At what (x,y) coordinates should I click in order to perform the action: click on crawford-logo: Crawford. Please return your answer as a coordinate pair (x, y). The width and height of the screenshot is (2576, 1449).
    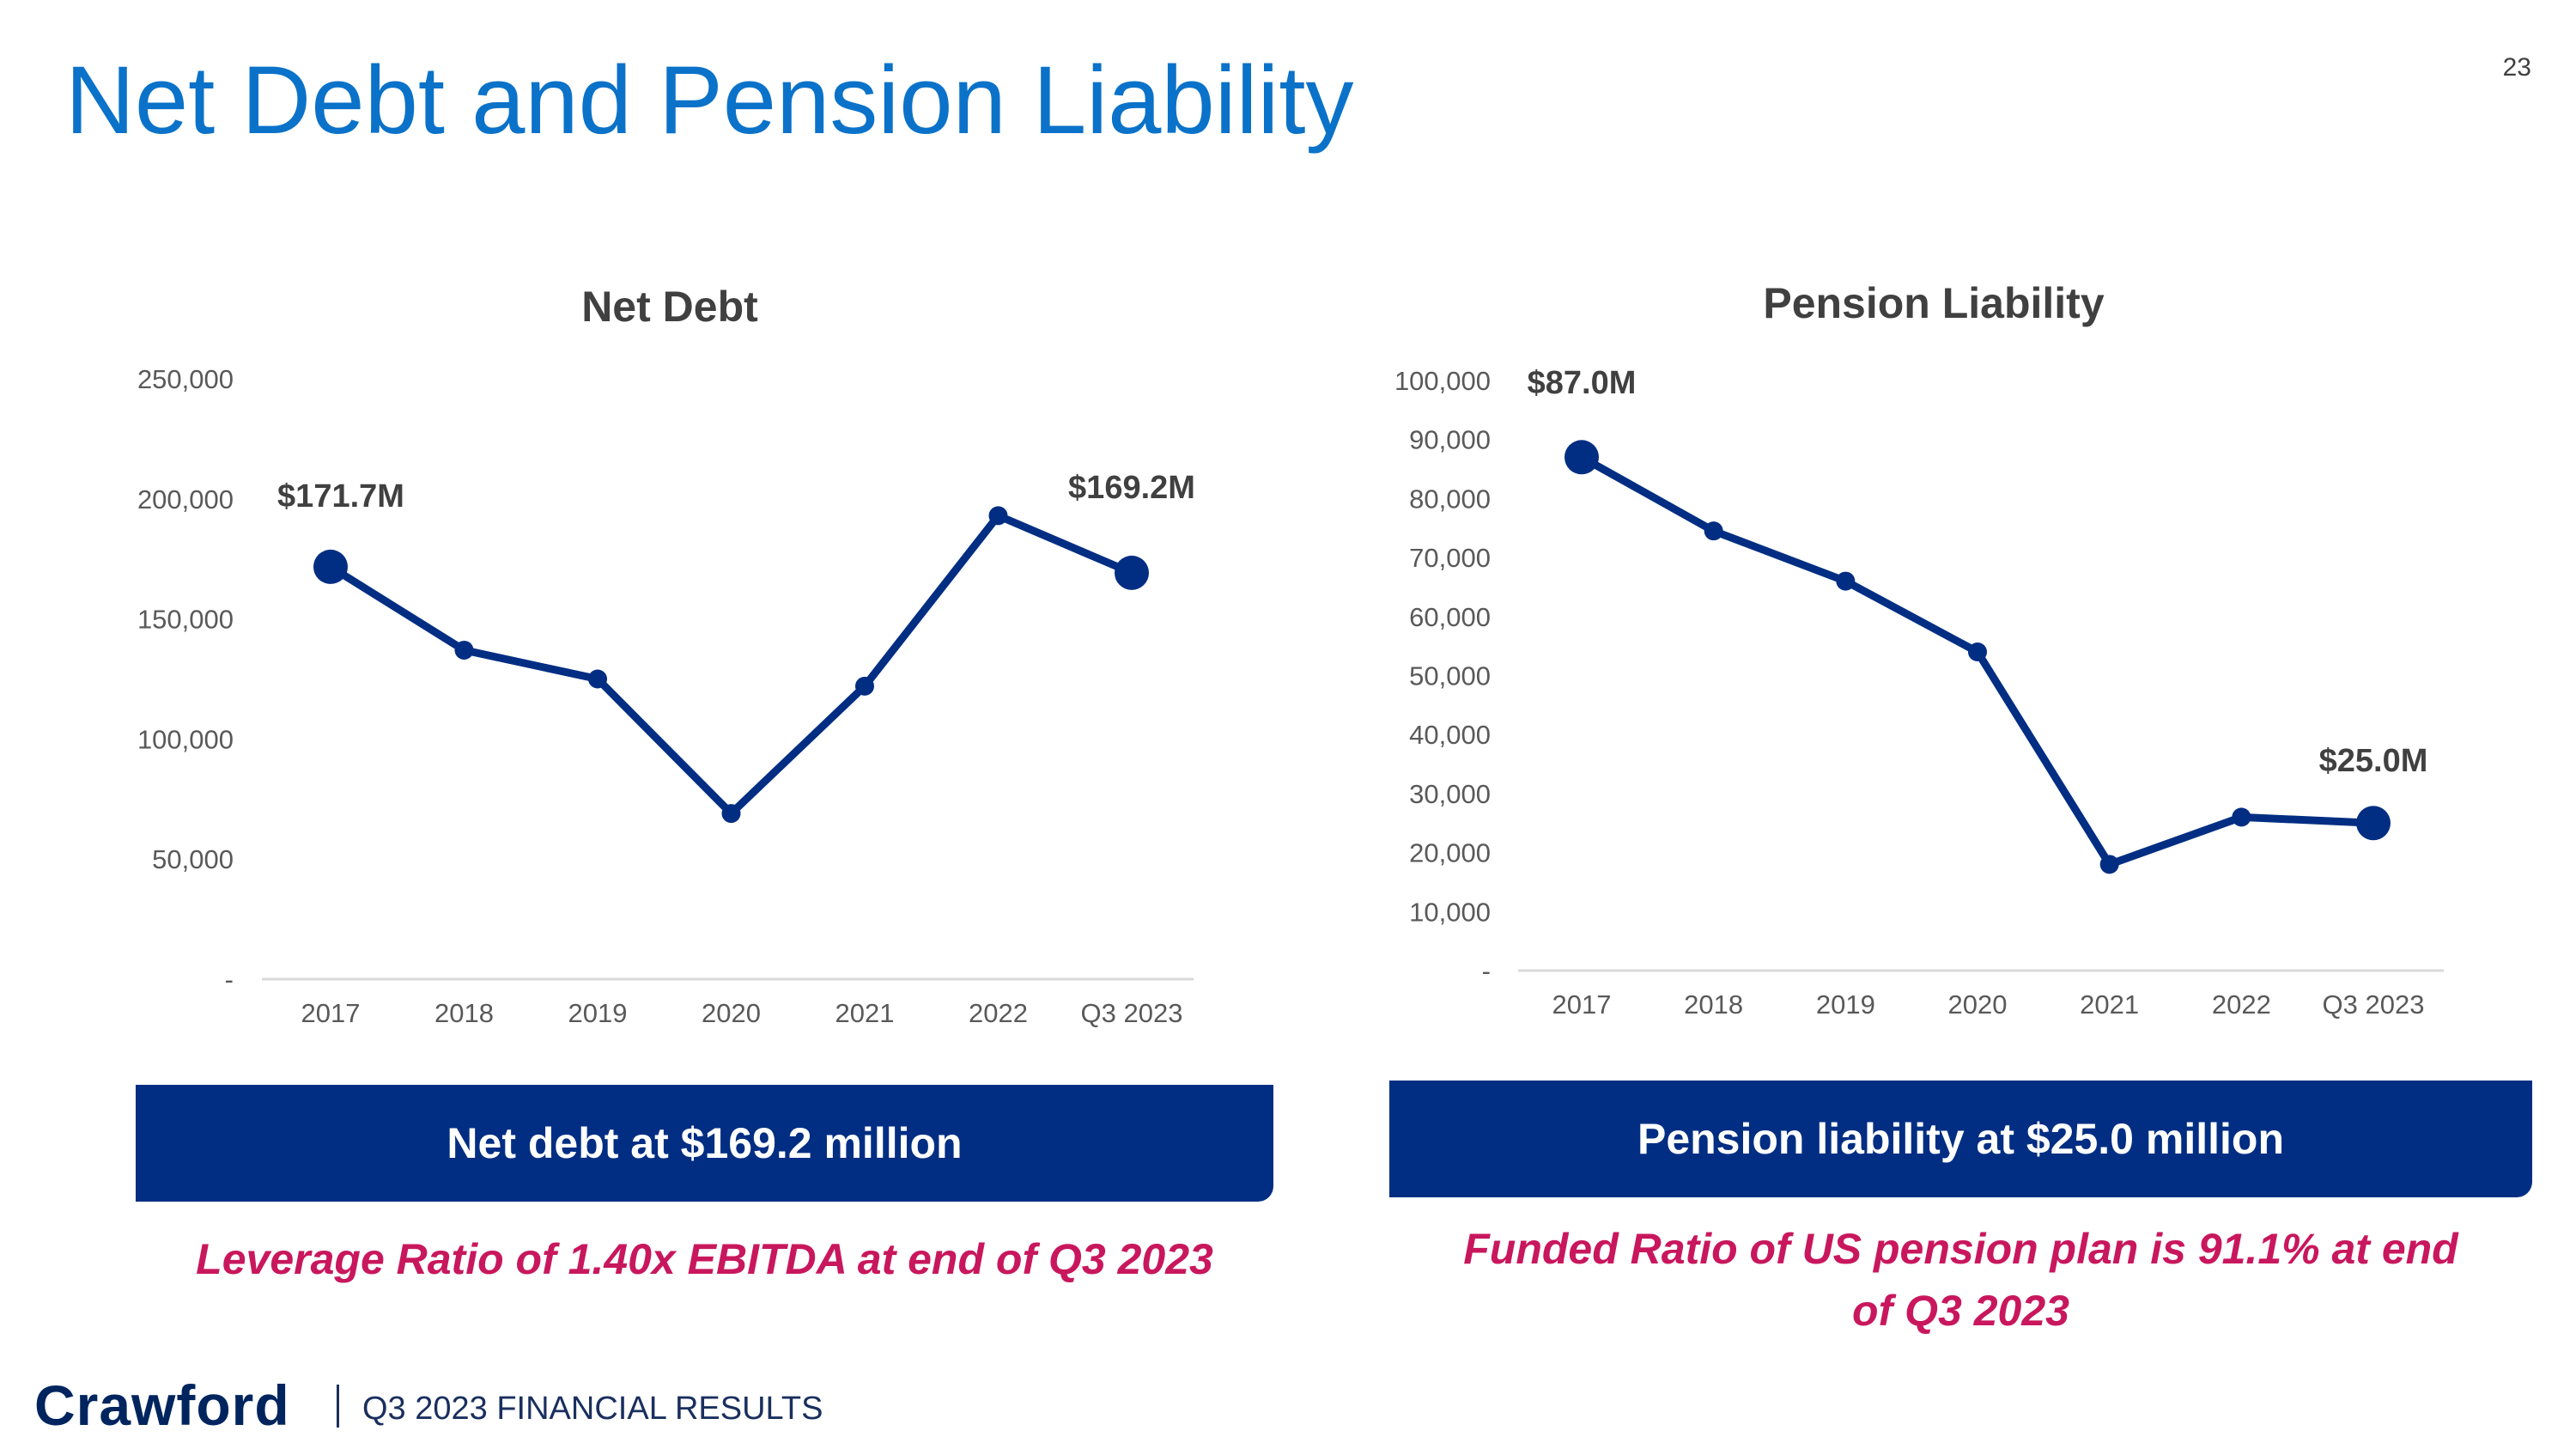
    Looking at the image, I should click on (162, 1405).